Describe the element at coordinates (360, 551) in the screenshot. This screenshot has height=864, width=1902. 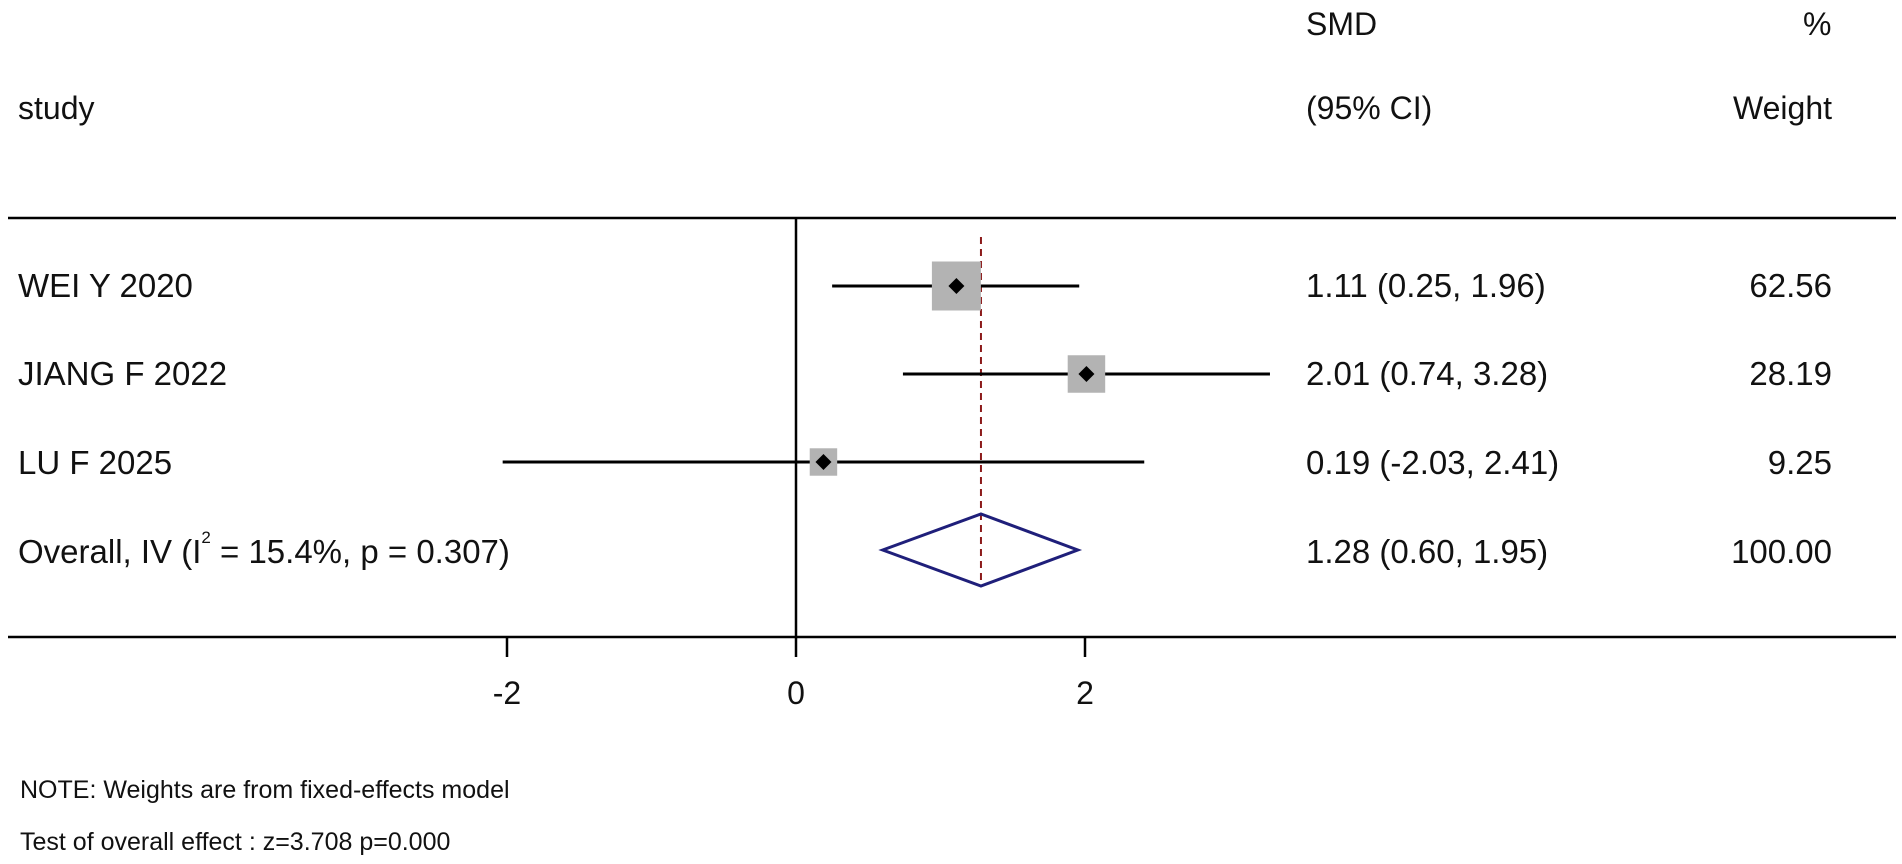
I see `overall-label-suffix: = 15.4%, p = 0.307)` at that location.